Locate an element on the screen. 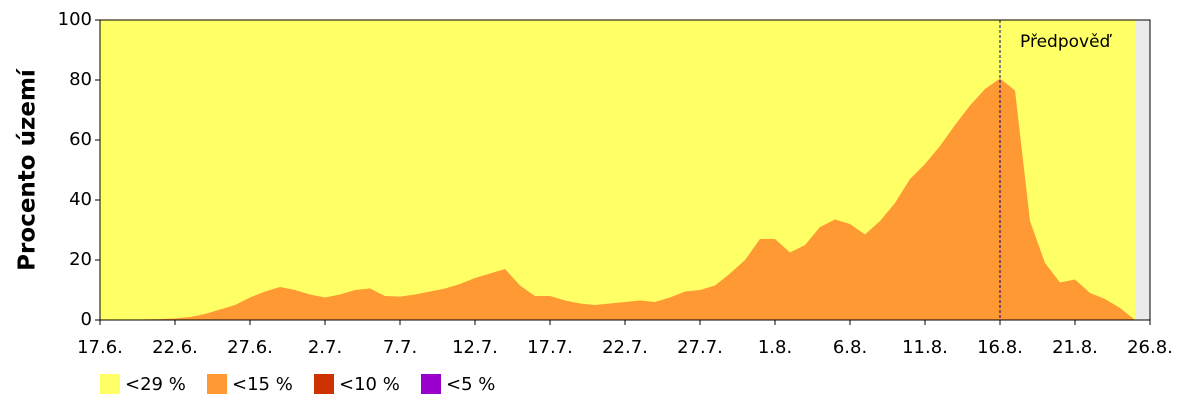  y-tick-label: 80 is located at coordinates (80, 79).